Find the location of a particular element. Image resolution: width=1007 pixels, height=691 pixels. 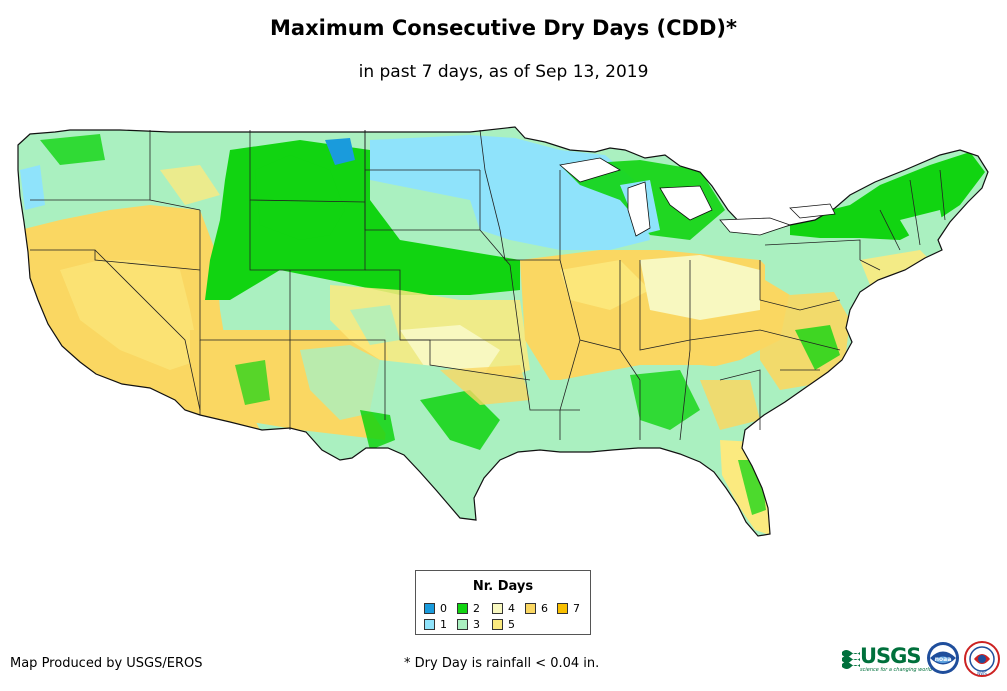

legend-item-7: 7 is located at coordinates (568, 609).